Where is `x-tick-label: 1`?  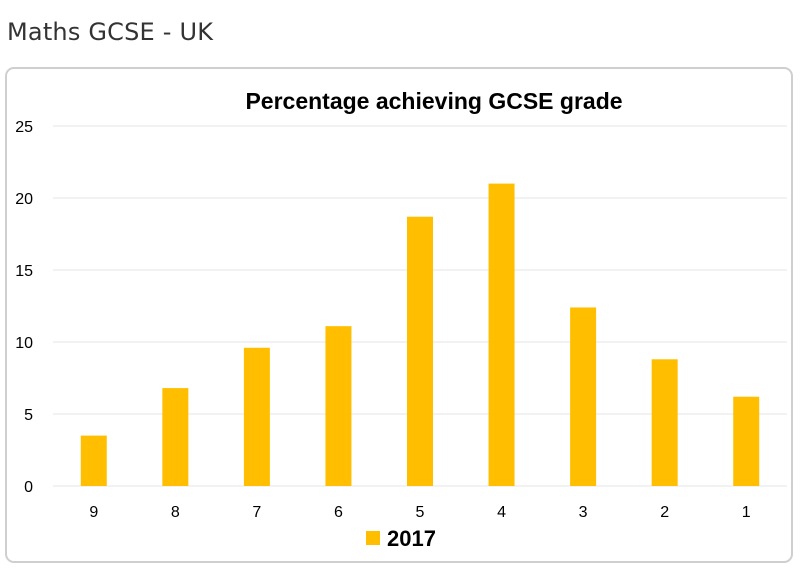 x-tick-label: 1 is located at coordinates (746, 512).